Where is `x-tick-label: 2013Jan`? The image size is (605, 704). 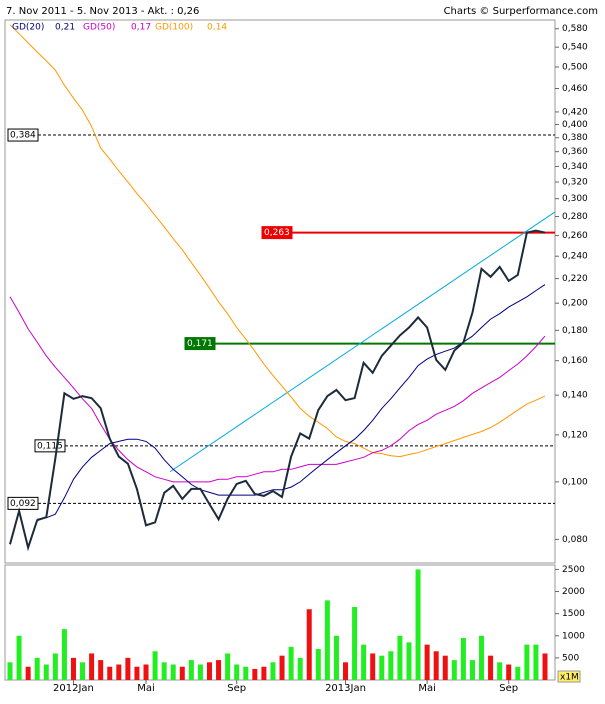 x-tick-label: 2013Jan is located at coordinates (345, 688).